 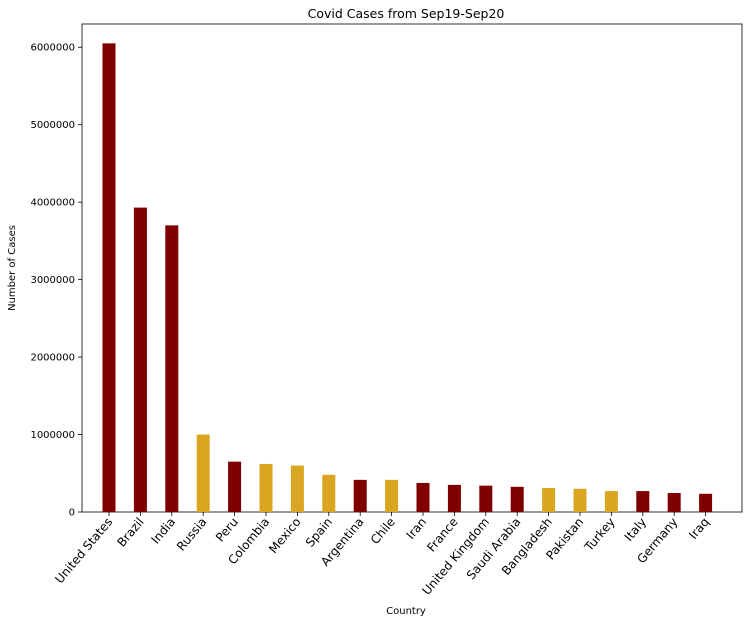 What do you see at coordinates (52, 435) in the screenshot?
I see `y-tick-label: 1000000` at bounding box center [52, 435].